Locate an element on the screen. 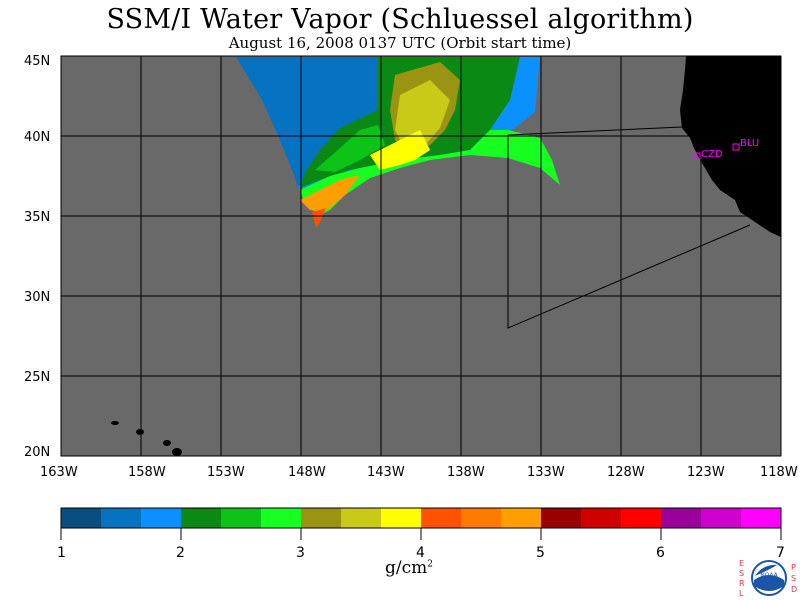 This screenshot has width=800, height=600. lon-label: 158W is located at coordinates (147, 472).